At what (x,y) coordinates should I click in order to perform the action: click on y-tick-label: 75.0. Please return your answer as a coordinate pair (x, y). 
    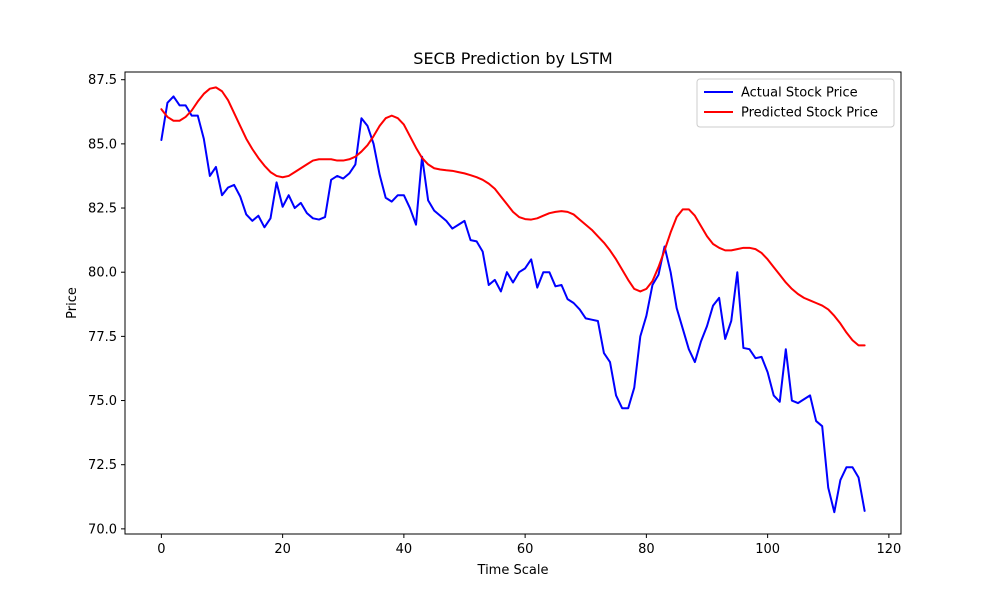
    Looking at the image, I should click on (102, 401).